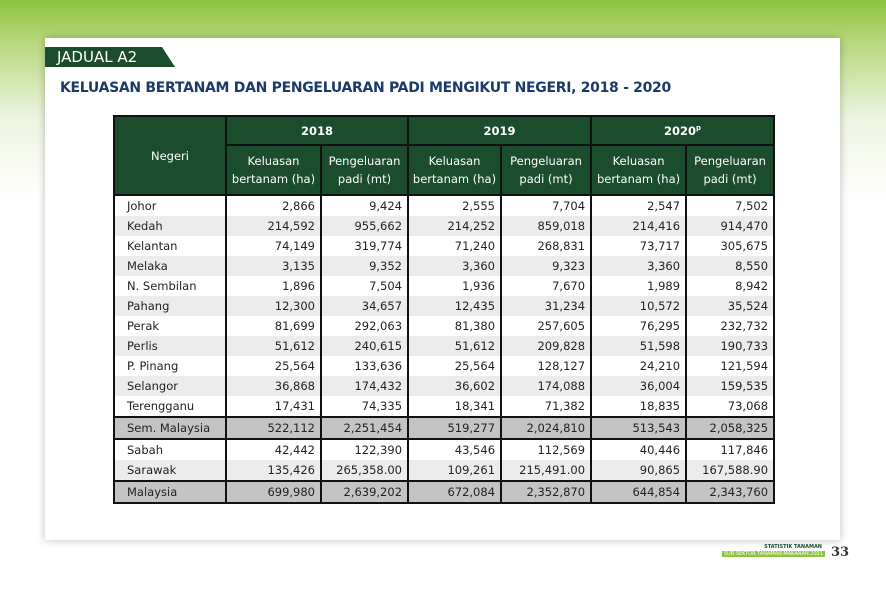 The height and width of the screenshot is (591, 886). What do you see at coordinates (546, 470) in the screenshot?
I see `cell-value: 215,491.00` at bounding box center [546, 470].